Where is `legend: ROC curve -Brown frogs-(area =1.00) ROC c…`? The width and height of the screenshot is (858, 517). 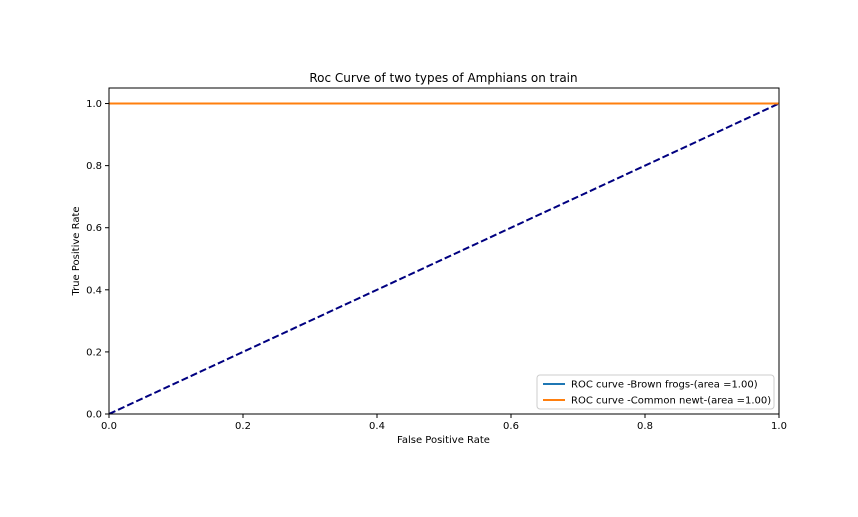 legend: ROC curve -Brown frogs-(area =1.00) ROC c… is located at coordinates (655, 392).